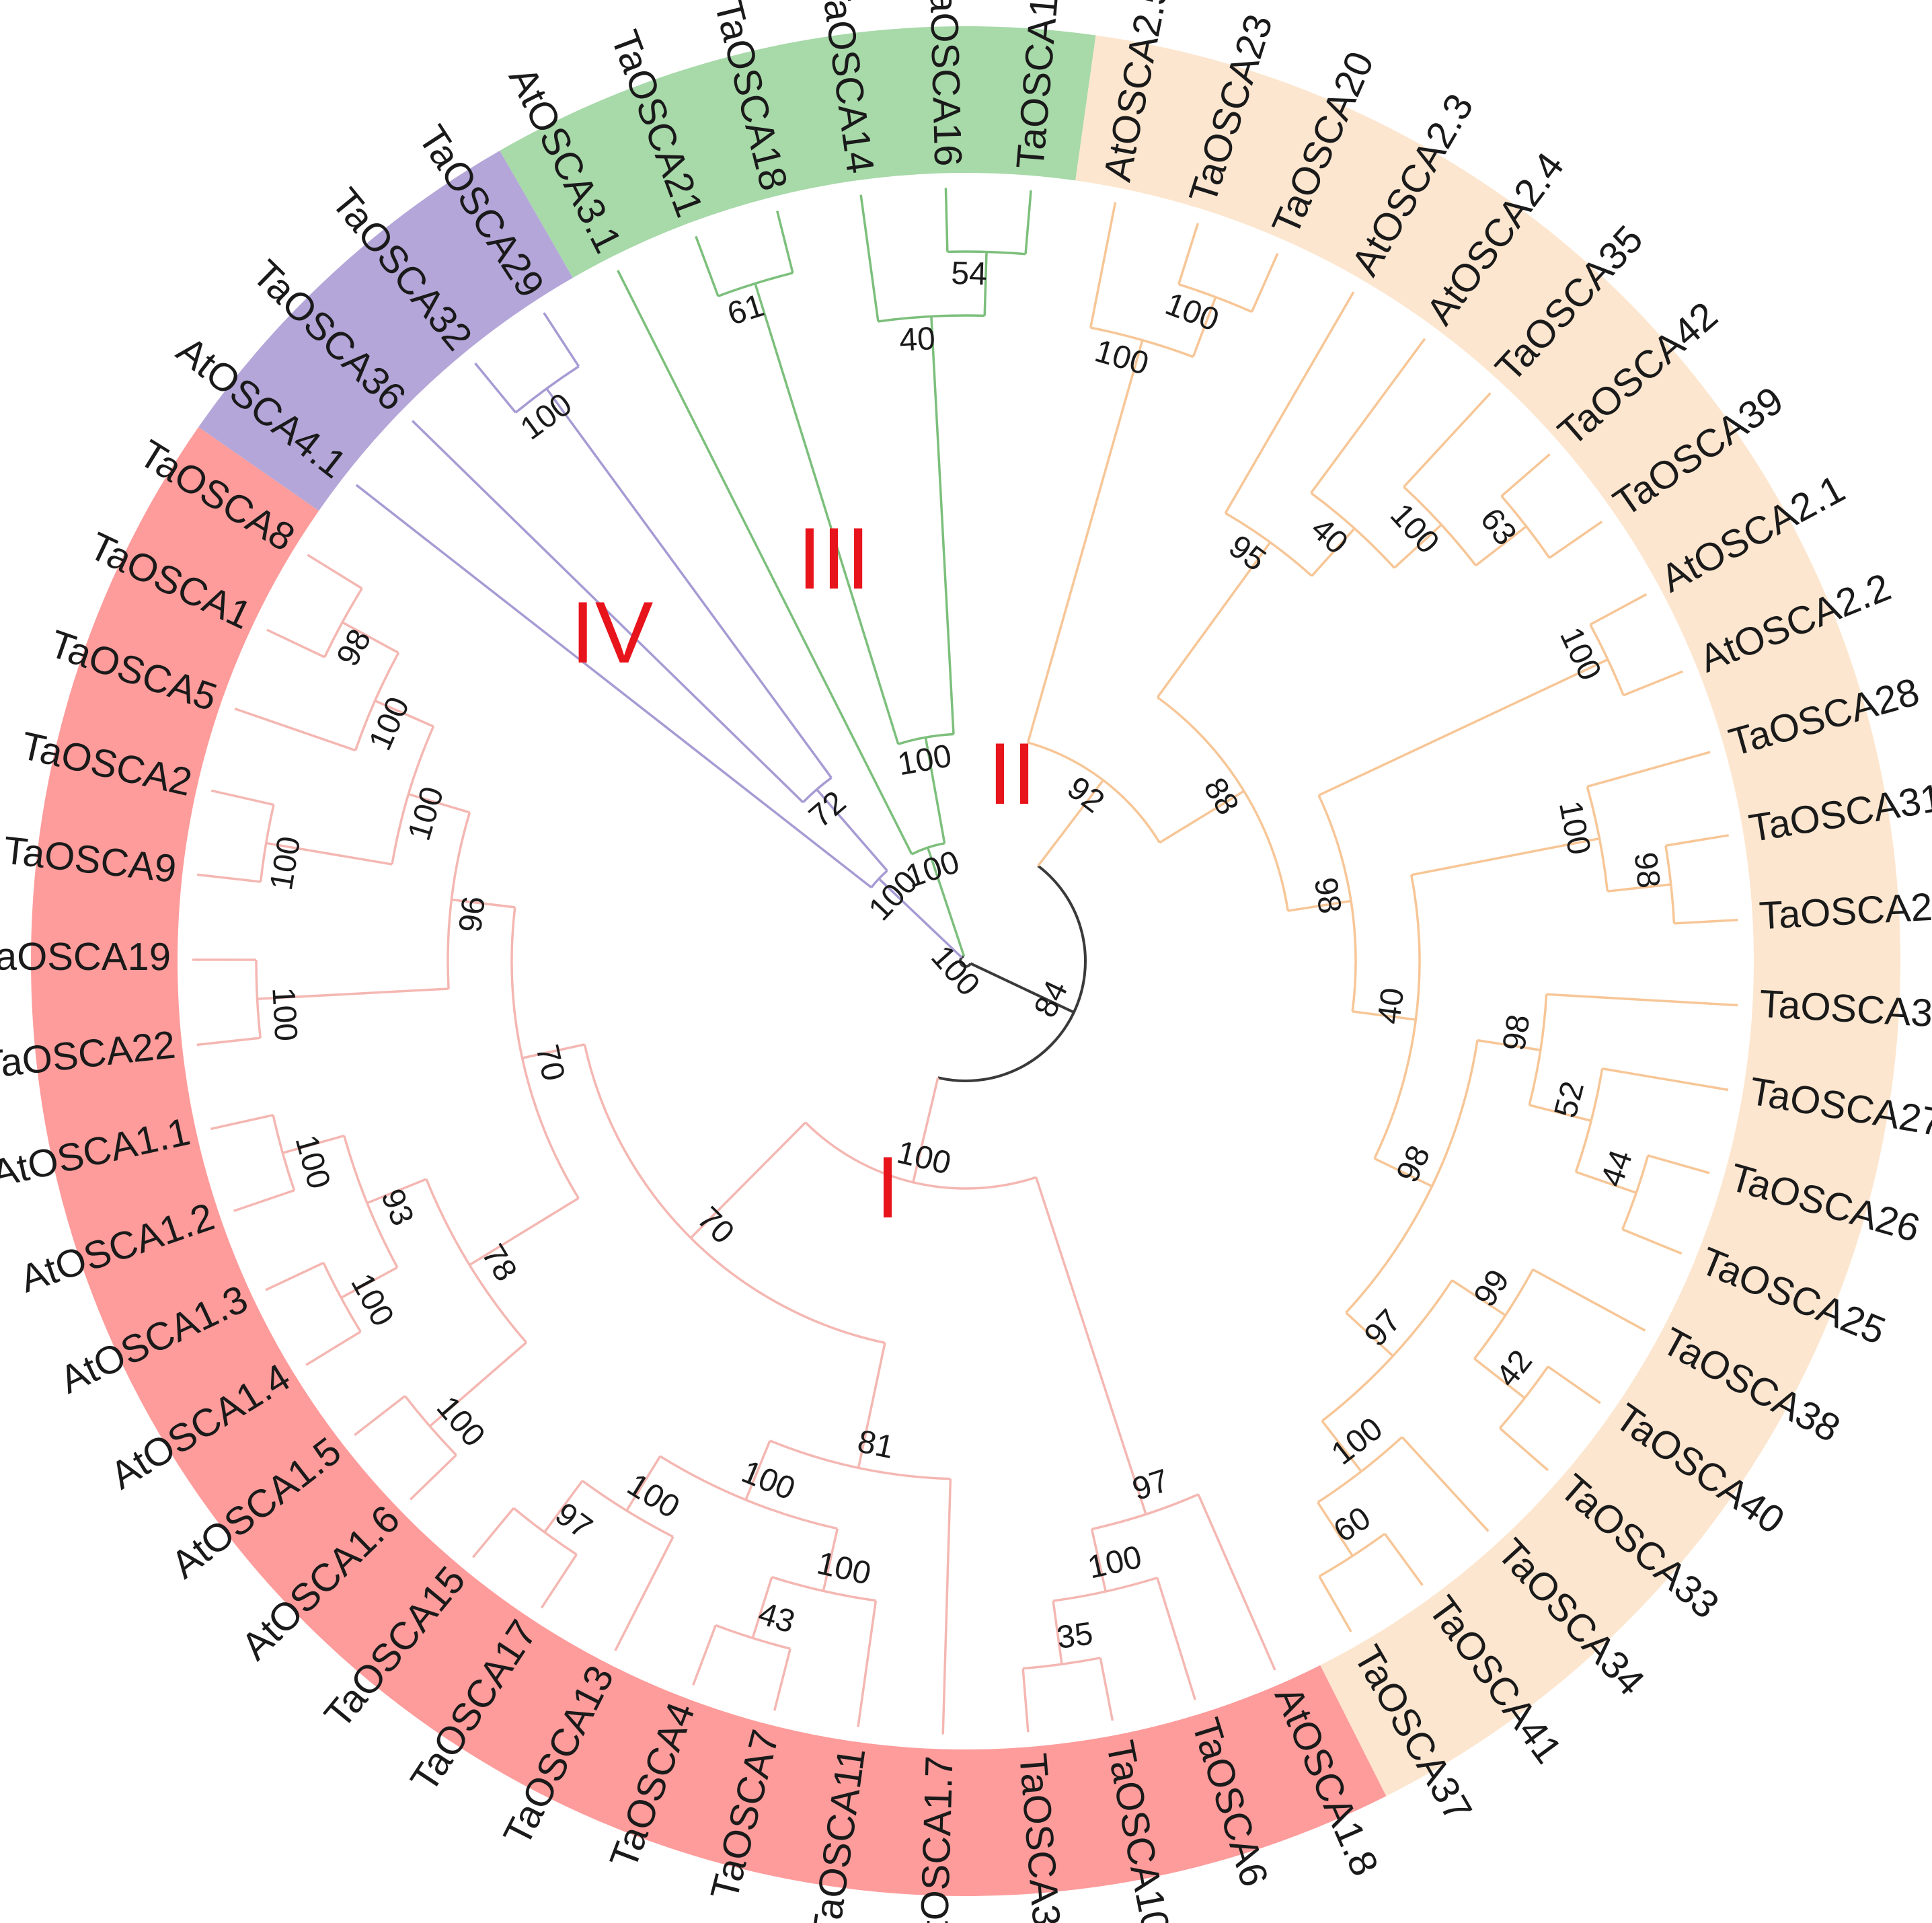 Image resolution: width=1932 pixels, height=1923 pixels. Describe the element at coordinates (1414, 1164) in the screenshot. I see `bootstrap-value: 98` at that location.